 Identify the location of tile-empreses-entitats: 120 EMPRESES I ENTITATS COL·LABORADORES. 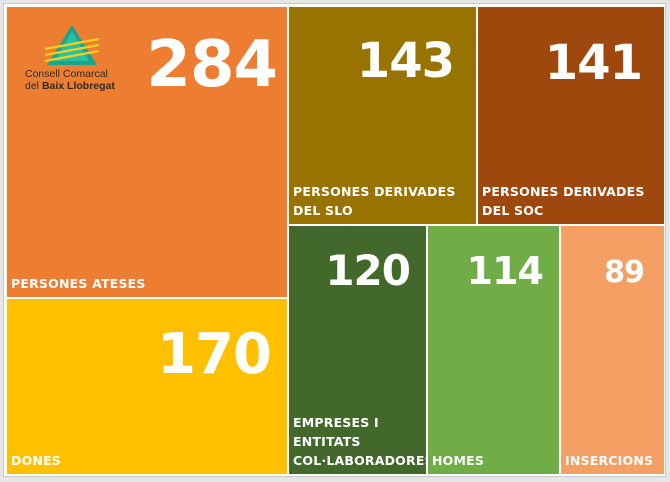
(361, 350).